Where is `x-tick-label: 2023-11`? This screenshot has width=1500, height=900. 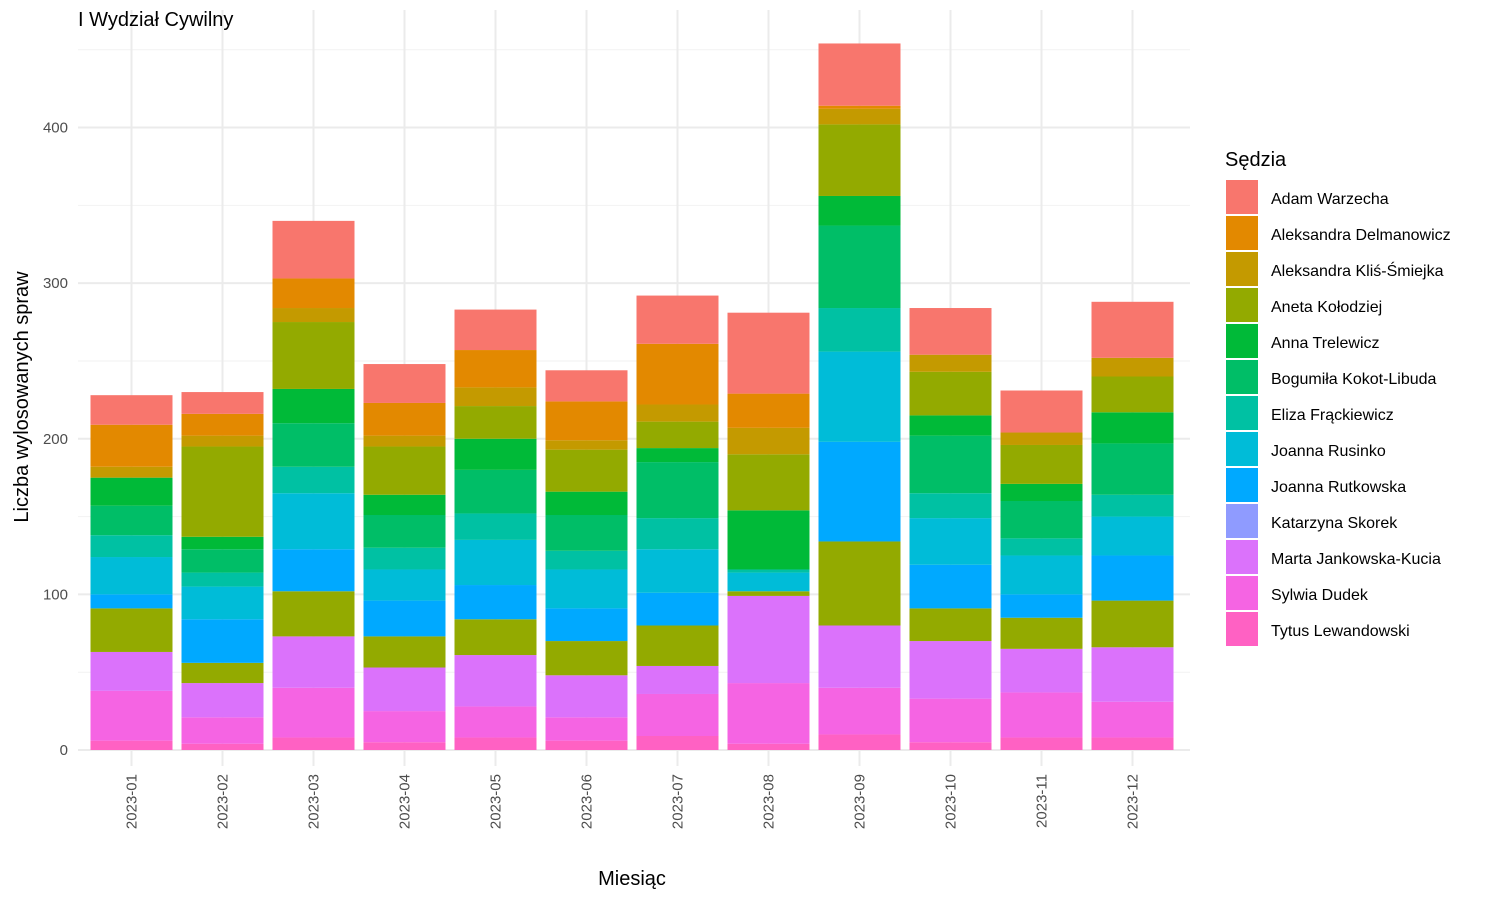 x-tick-label: 2023-11 is located at coordinates (1042, 801).